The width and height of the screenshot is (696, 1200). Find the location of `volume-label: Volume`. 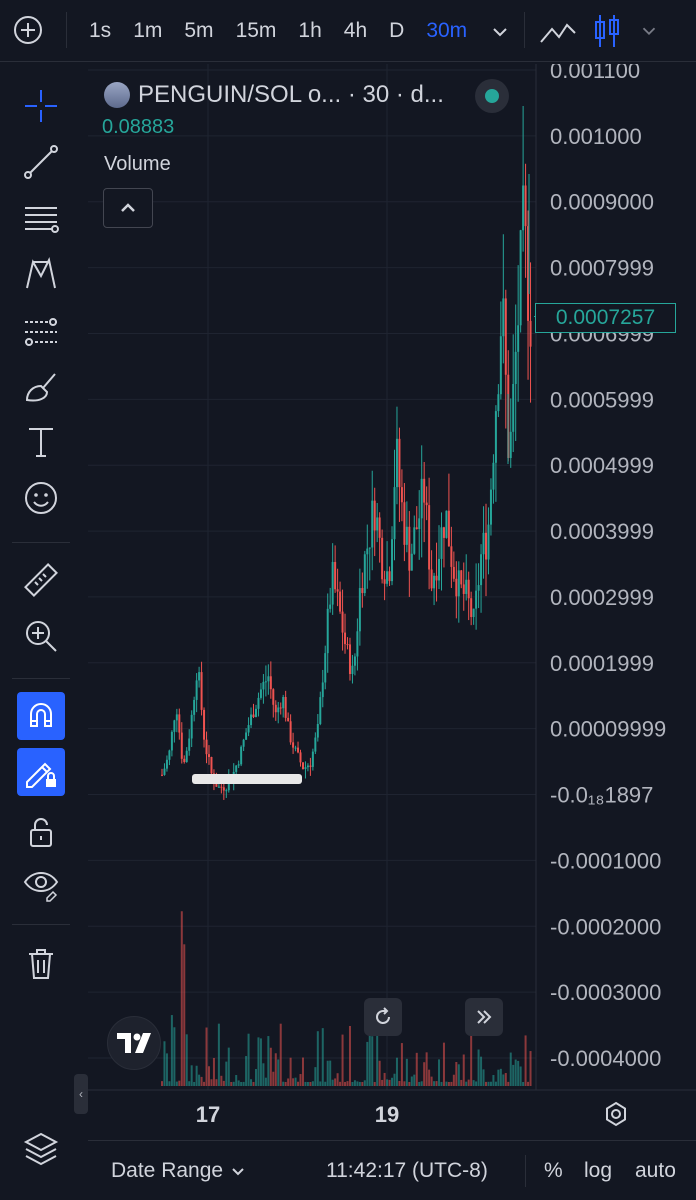

volume-label: Volume is located at coordinates (137, 164).